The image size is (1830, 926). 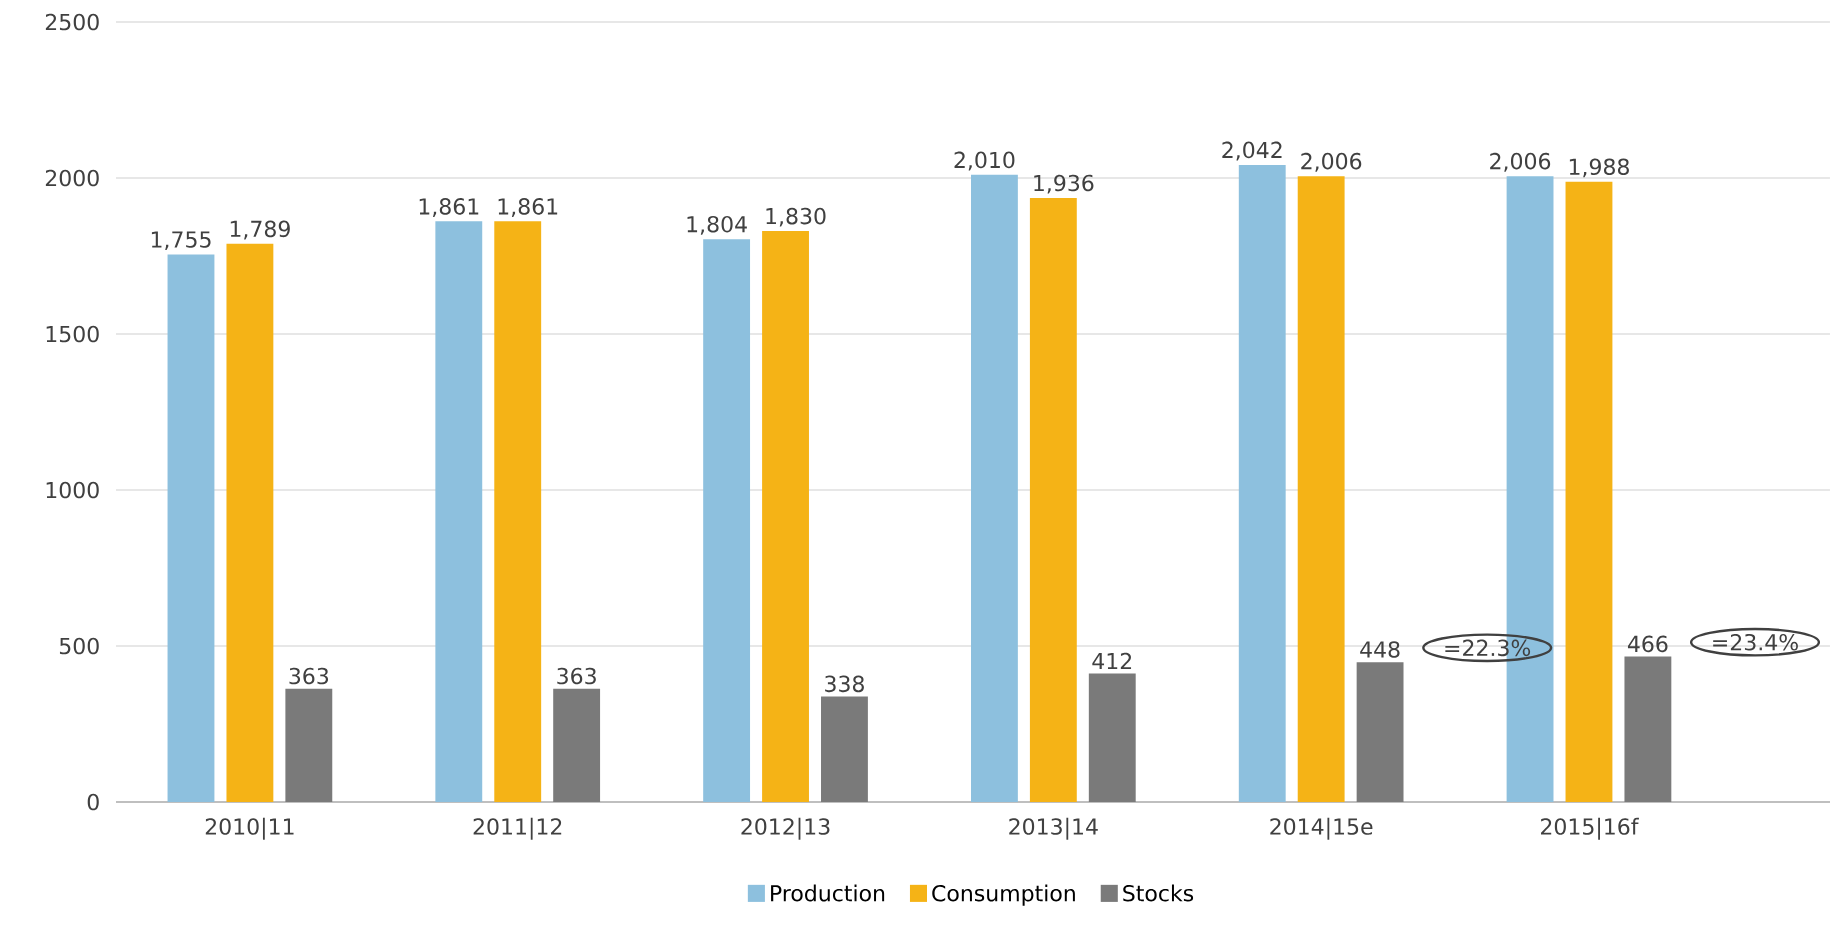 I want to click on annotation: =23.4%, so click(x=1755, y=642).